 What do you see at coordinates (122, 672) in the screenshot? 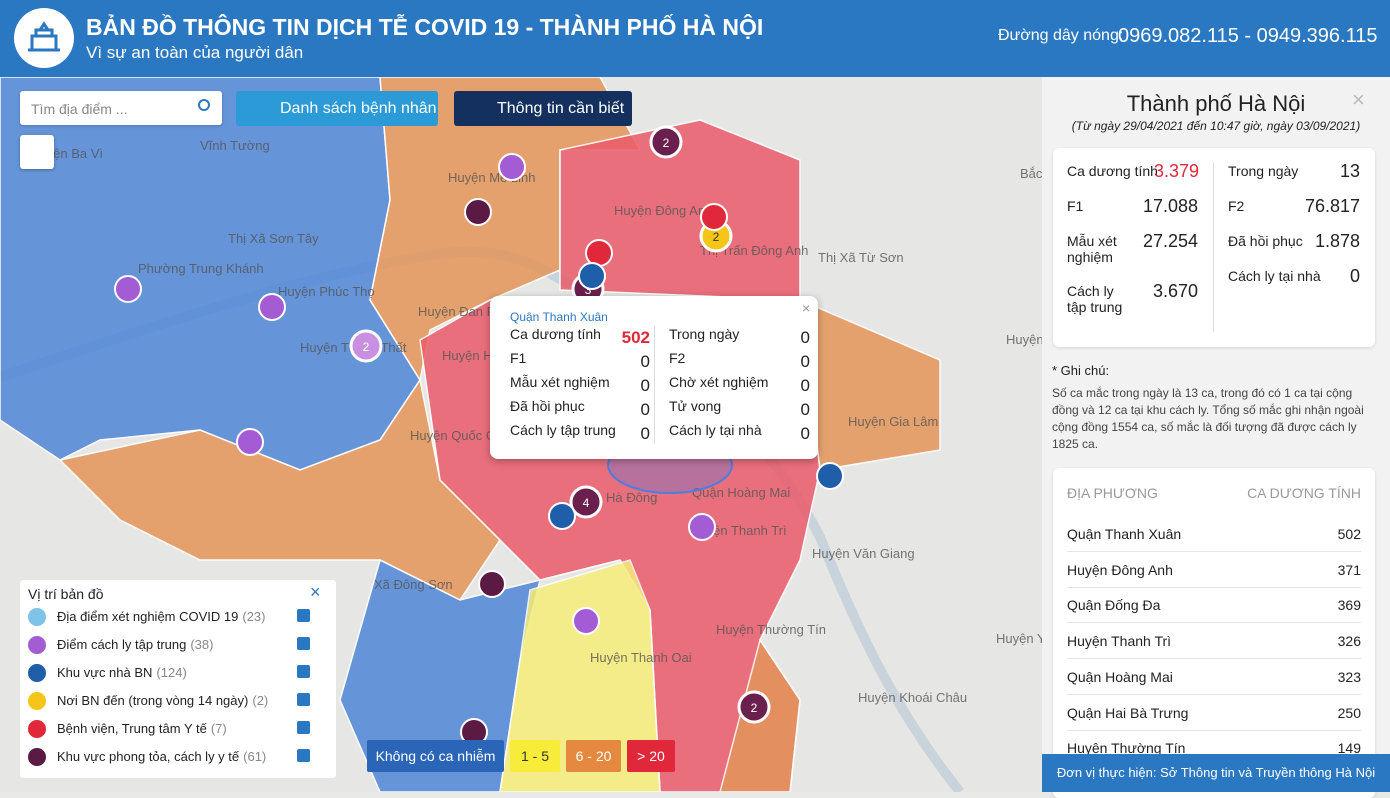
I see `legend-item: Khu vực nhà BN (124)` at bounding box center [122, 672].